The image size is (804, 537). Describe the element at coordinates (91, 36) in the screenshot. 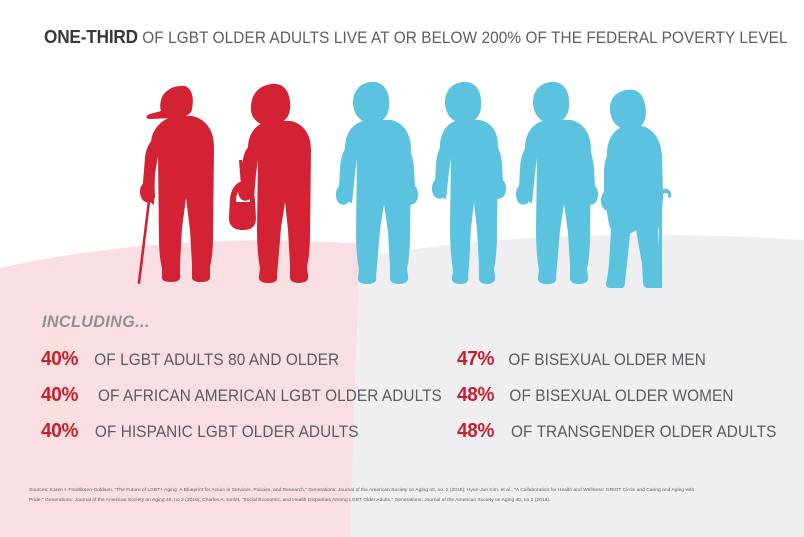

I see `headline-lead: ONE-THIRD` at that location.